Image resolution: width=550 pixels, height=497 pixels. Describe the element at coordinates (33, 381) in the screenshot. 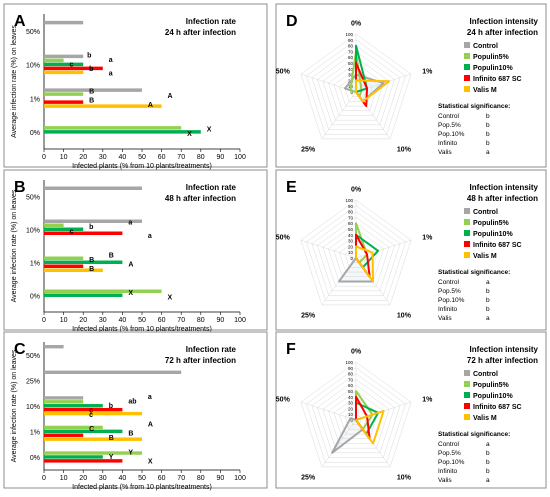

I see `y-tick-label: 25%` at that location.